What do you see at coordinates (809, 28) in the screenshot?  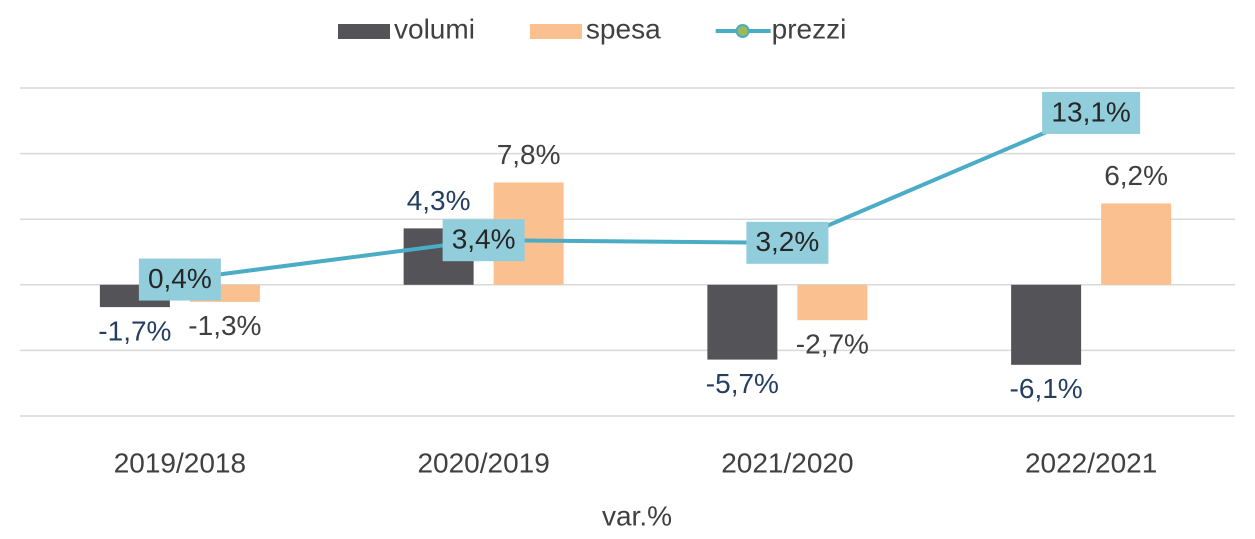 I see `legend-label: prezzi` at bounding box center [809, 28].